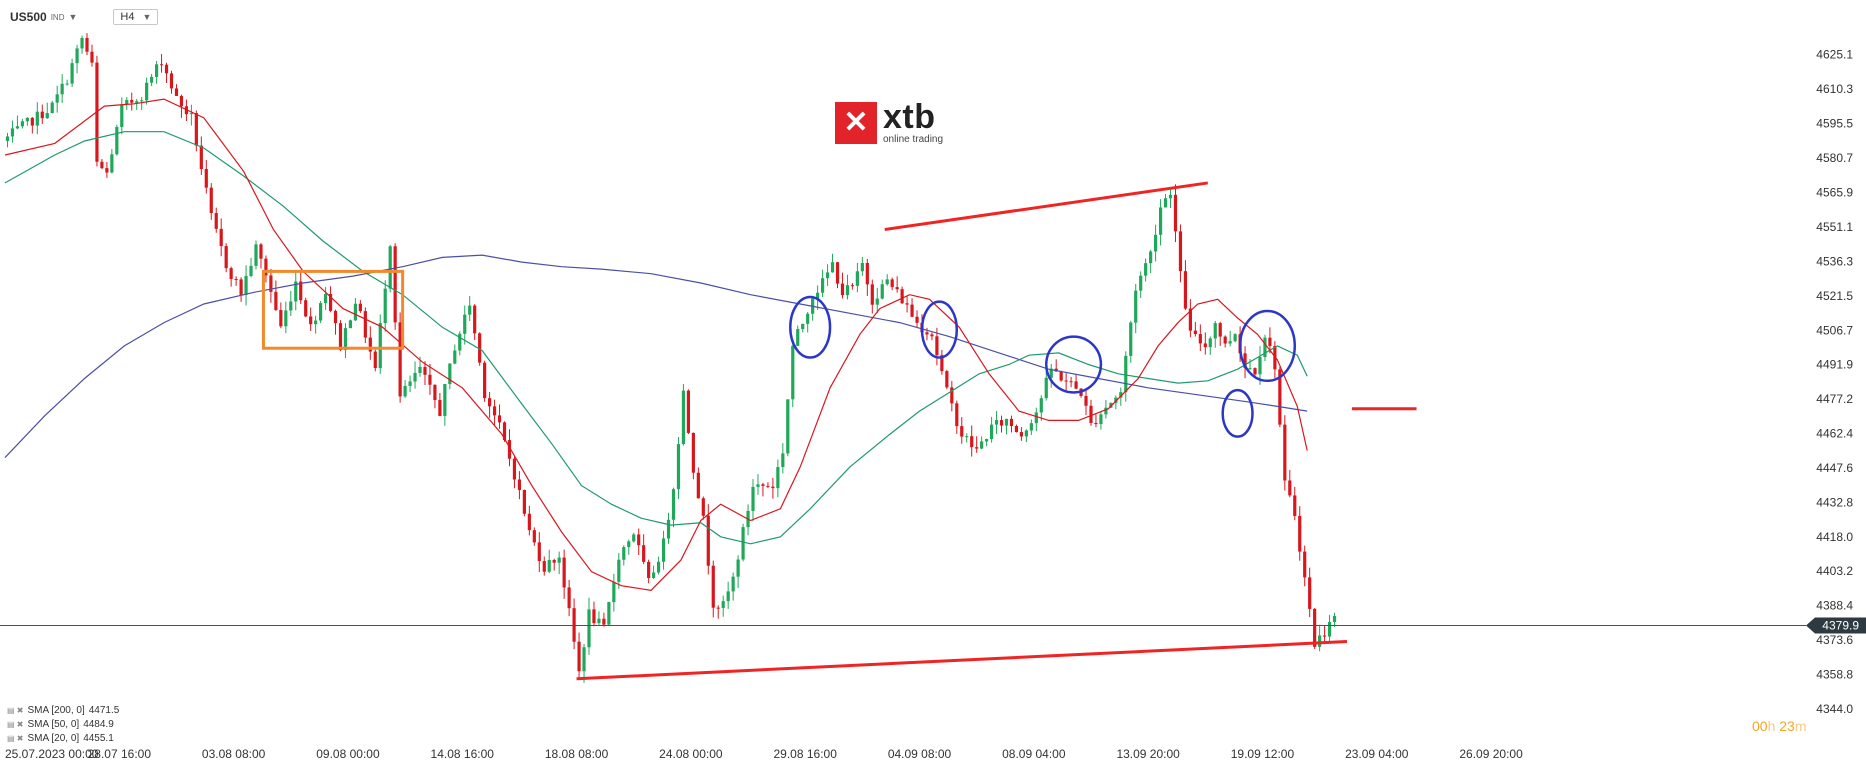 This screenshot has height=767, width=1866. What do you see at coordinates (1834, 571) in the screenshot?
I see `price-tick-label: 4403.2` at bounding box center [1834, 571].